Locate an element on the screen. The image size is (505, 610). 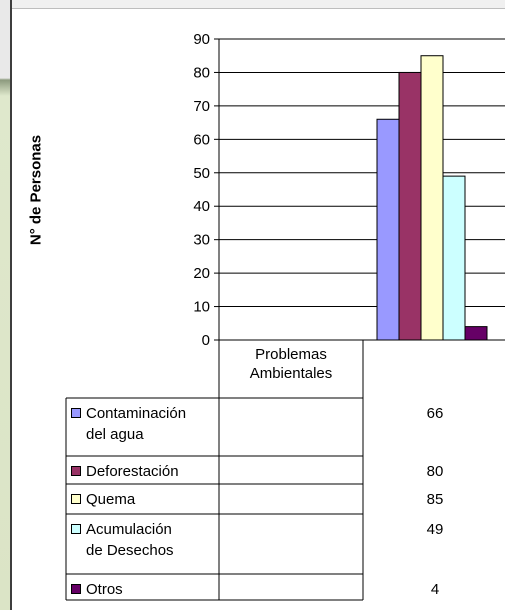
legend-label: de Desechos is located at coordinates (130, 550).